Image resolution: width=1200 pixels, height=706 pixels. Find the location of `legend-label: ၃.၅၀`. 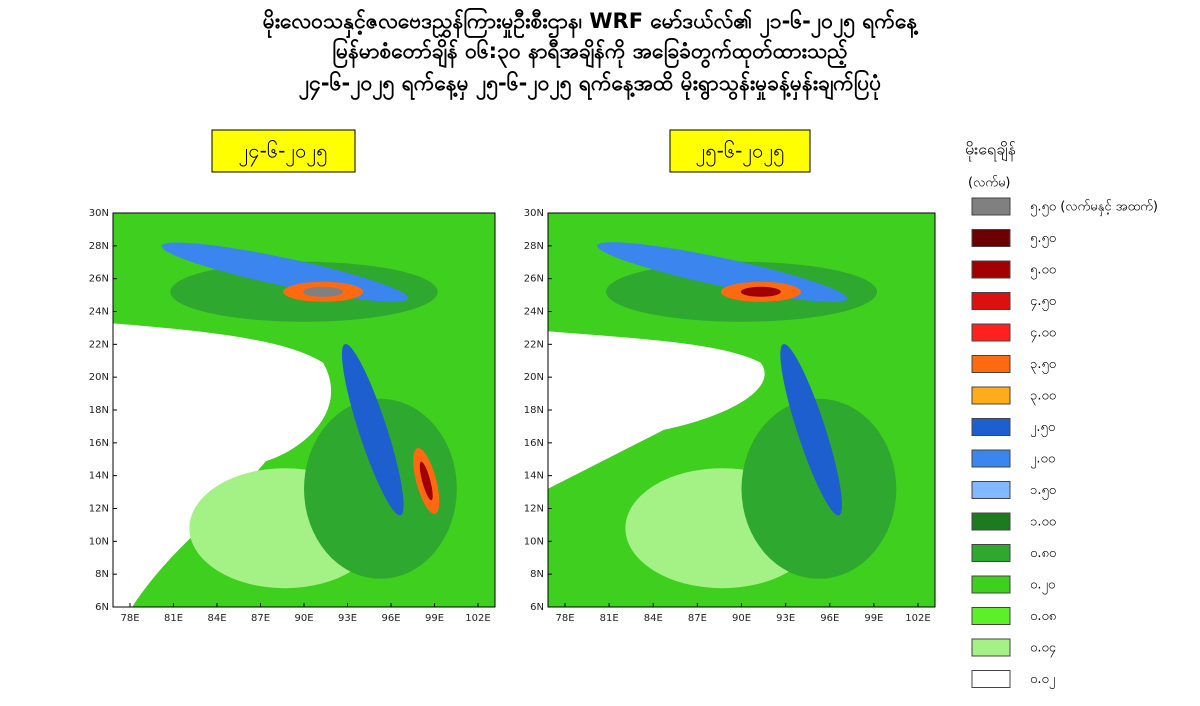

legend-label: ၃.၅၀ is located at coordinates (1043, 365).